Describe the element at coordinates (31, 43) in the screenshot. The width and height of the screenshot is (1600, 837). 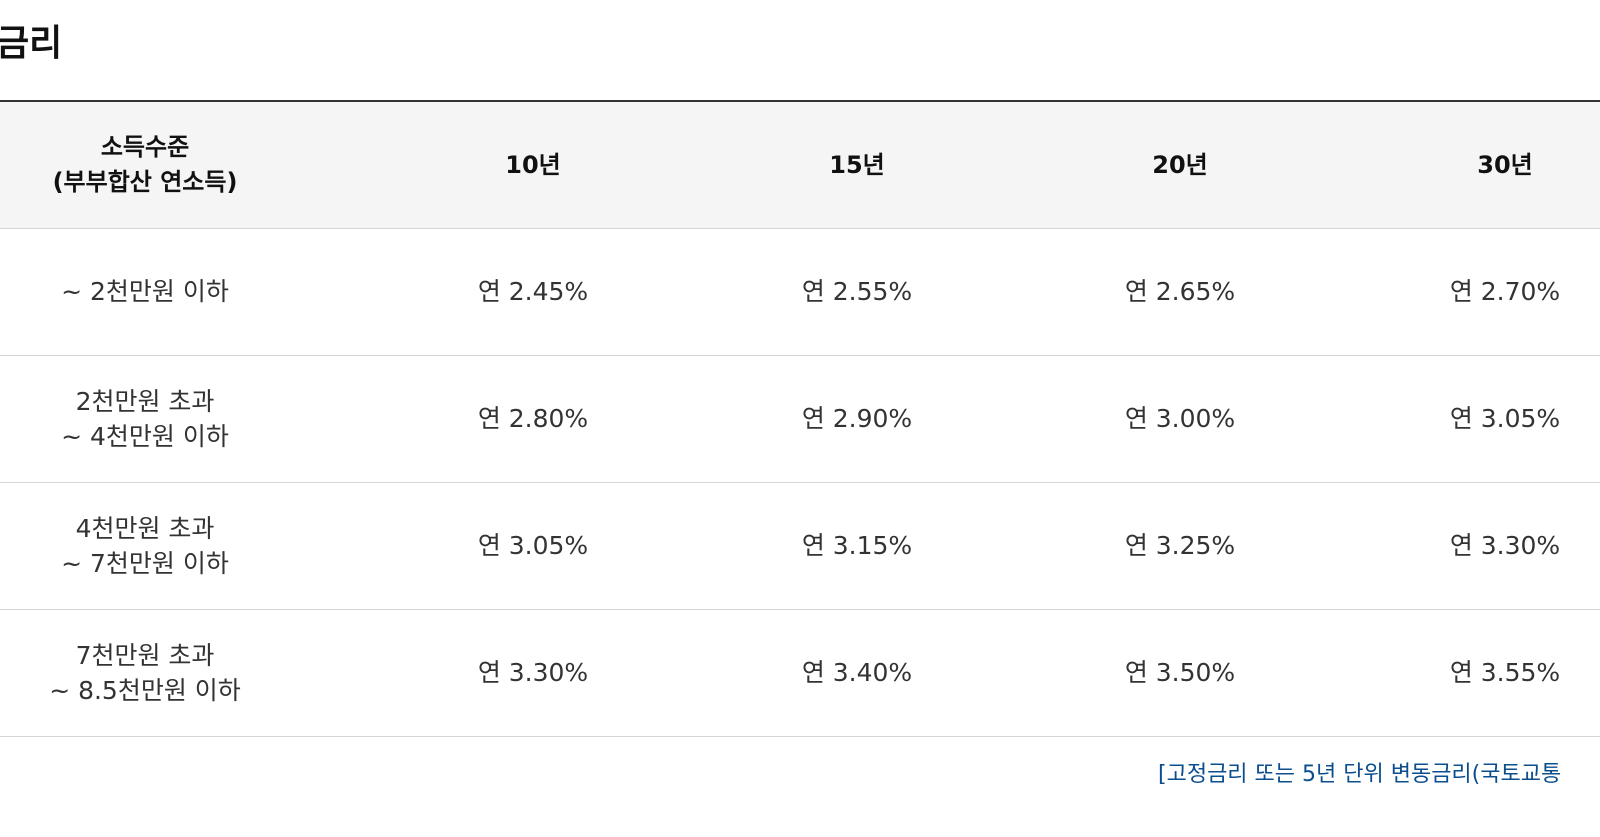
I see `title: 금리` at that location.